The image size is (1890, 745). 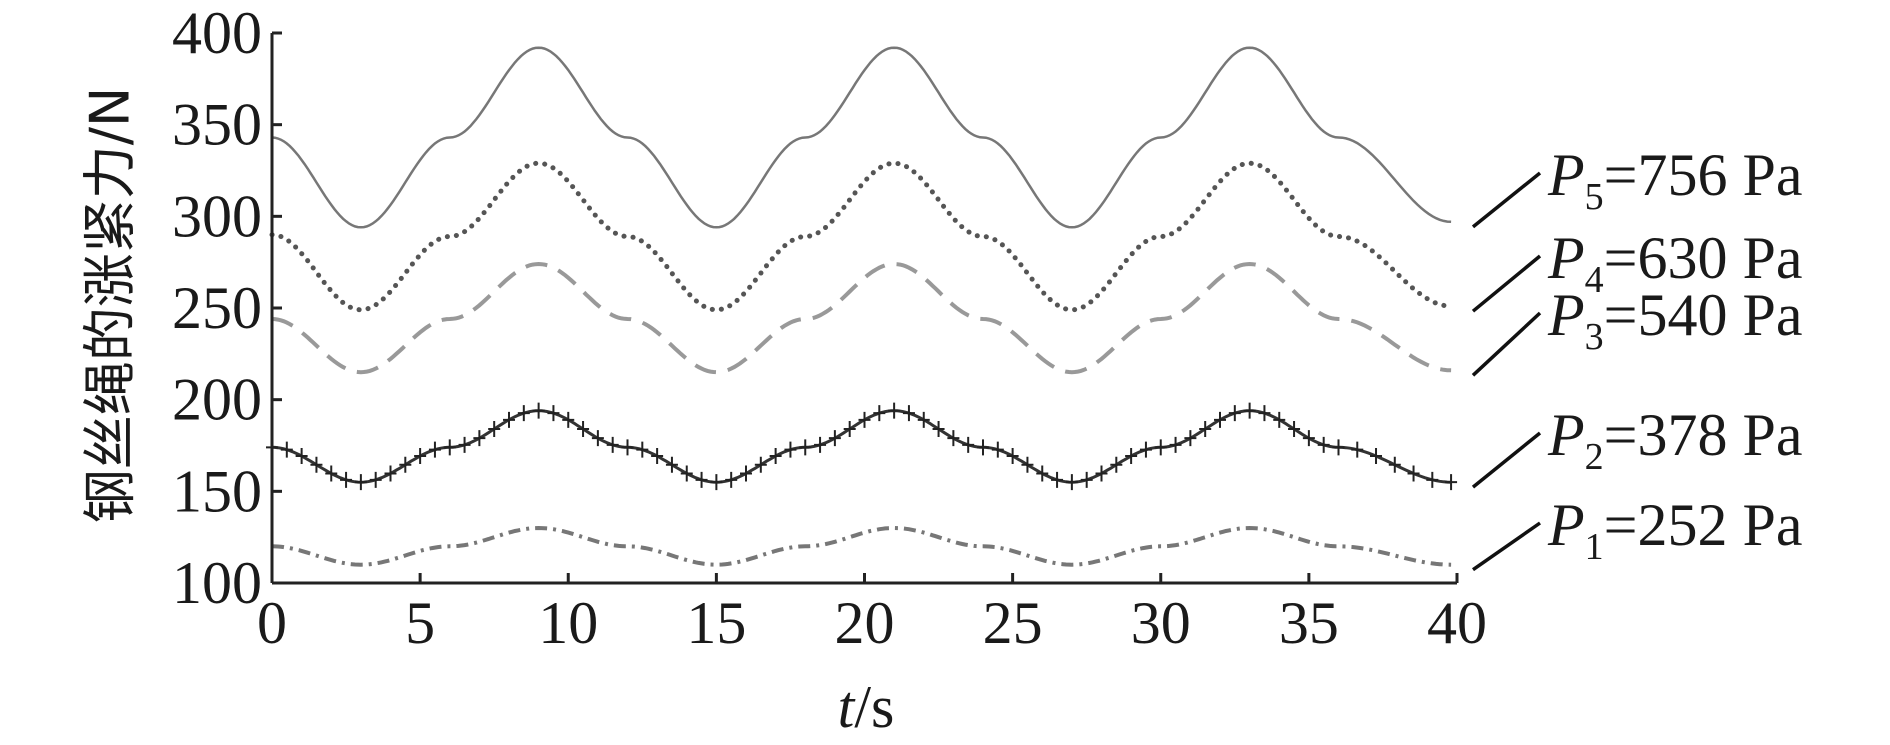 What do you see at coordinates (865, 623) in the screenshot?
I see `x-tick-label: 20` at bounding box center [865, 623].